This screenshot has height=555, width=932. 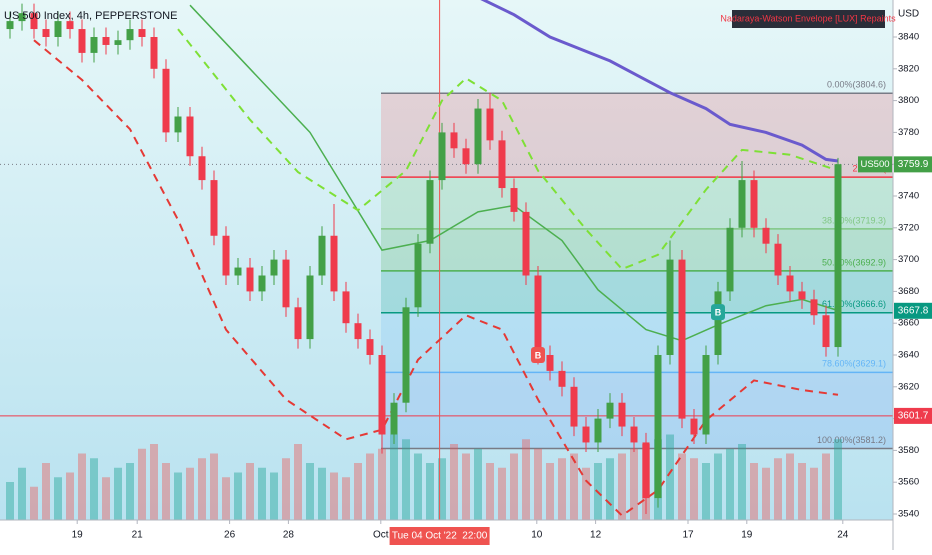 I want to click on indicator-line, so click(x=659, y=81).